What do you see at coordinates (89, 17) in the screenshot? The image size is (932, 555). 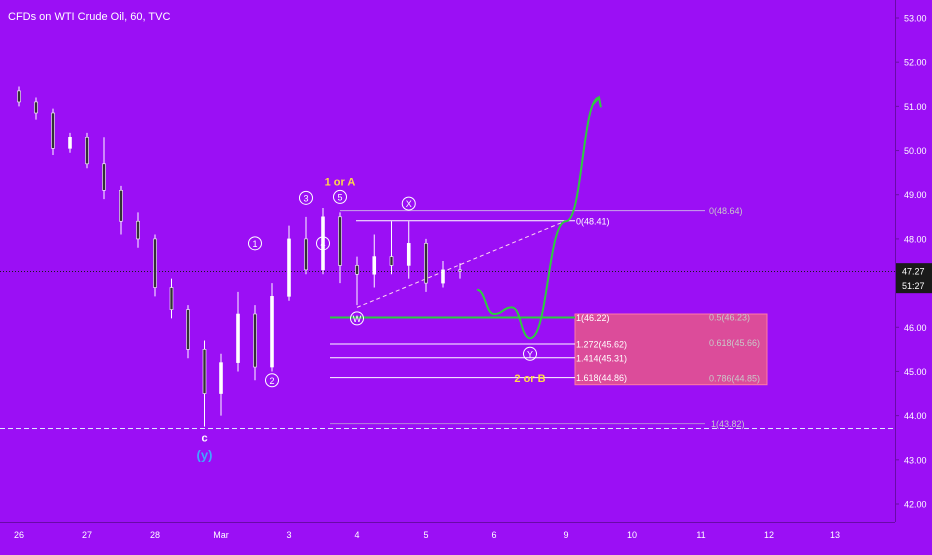 I see `chart-title: CFDs on WTI Crude Oil, 60, TVC` at bounding box center [89, 17].